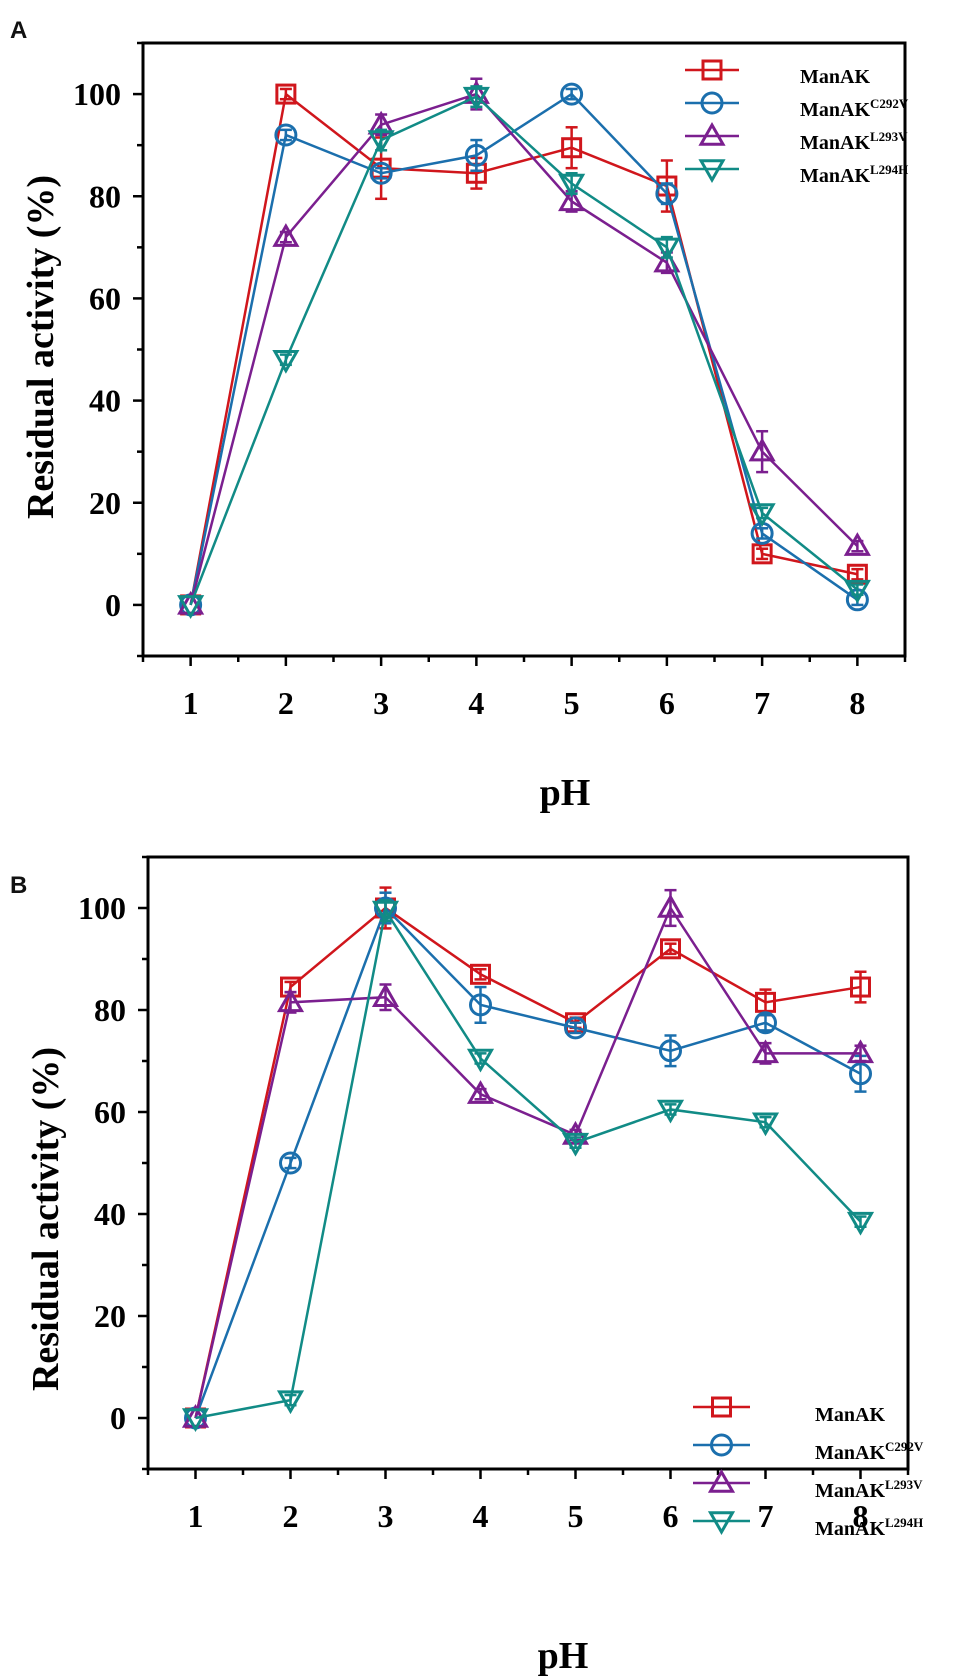 This screenshot has width=975, height=1679. I want to click on panel-a-y-tick-label: 40, so click(105, 401).